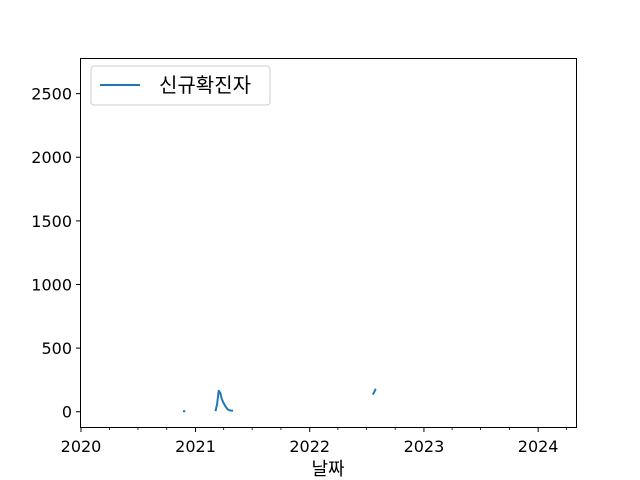 This screenshot has width=640, height=480. I want to click on x-tick-label: 2020, so click(81, 446).